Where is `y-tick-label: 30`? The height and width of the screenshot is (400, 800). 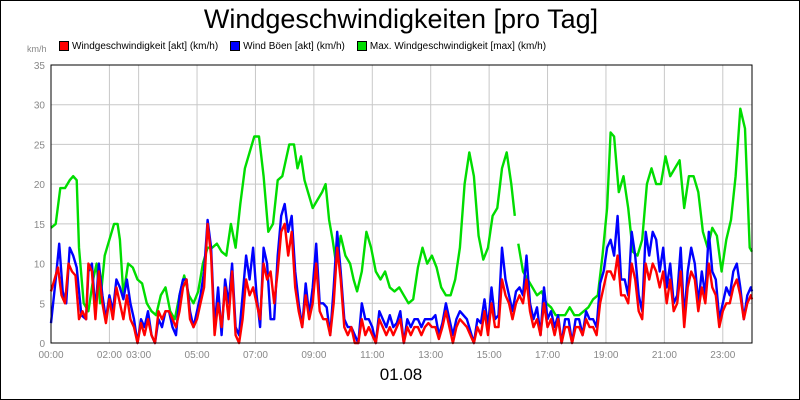
y-tick-label: 30 is located at coordinates (40, 106).